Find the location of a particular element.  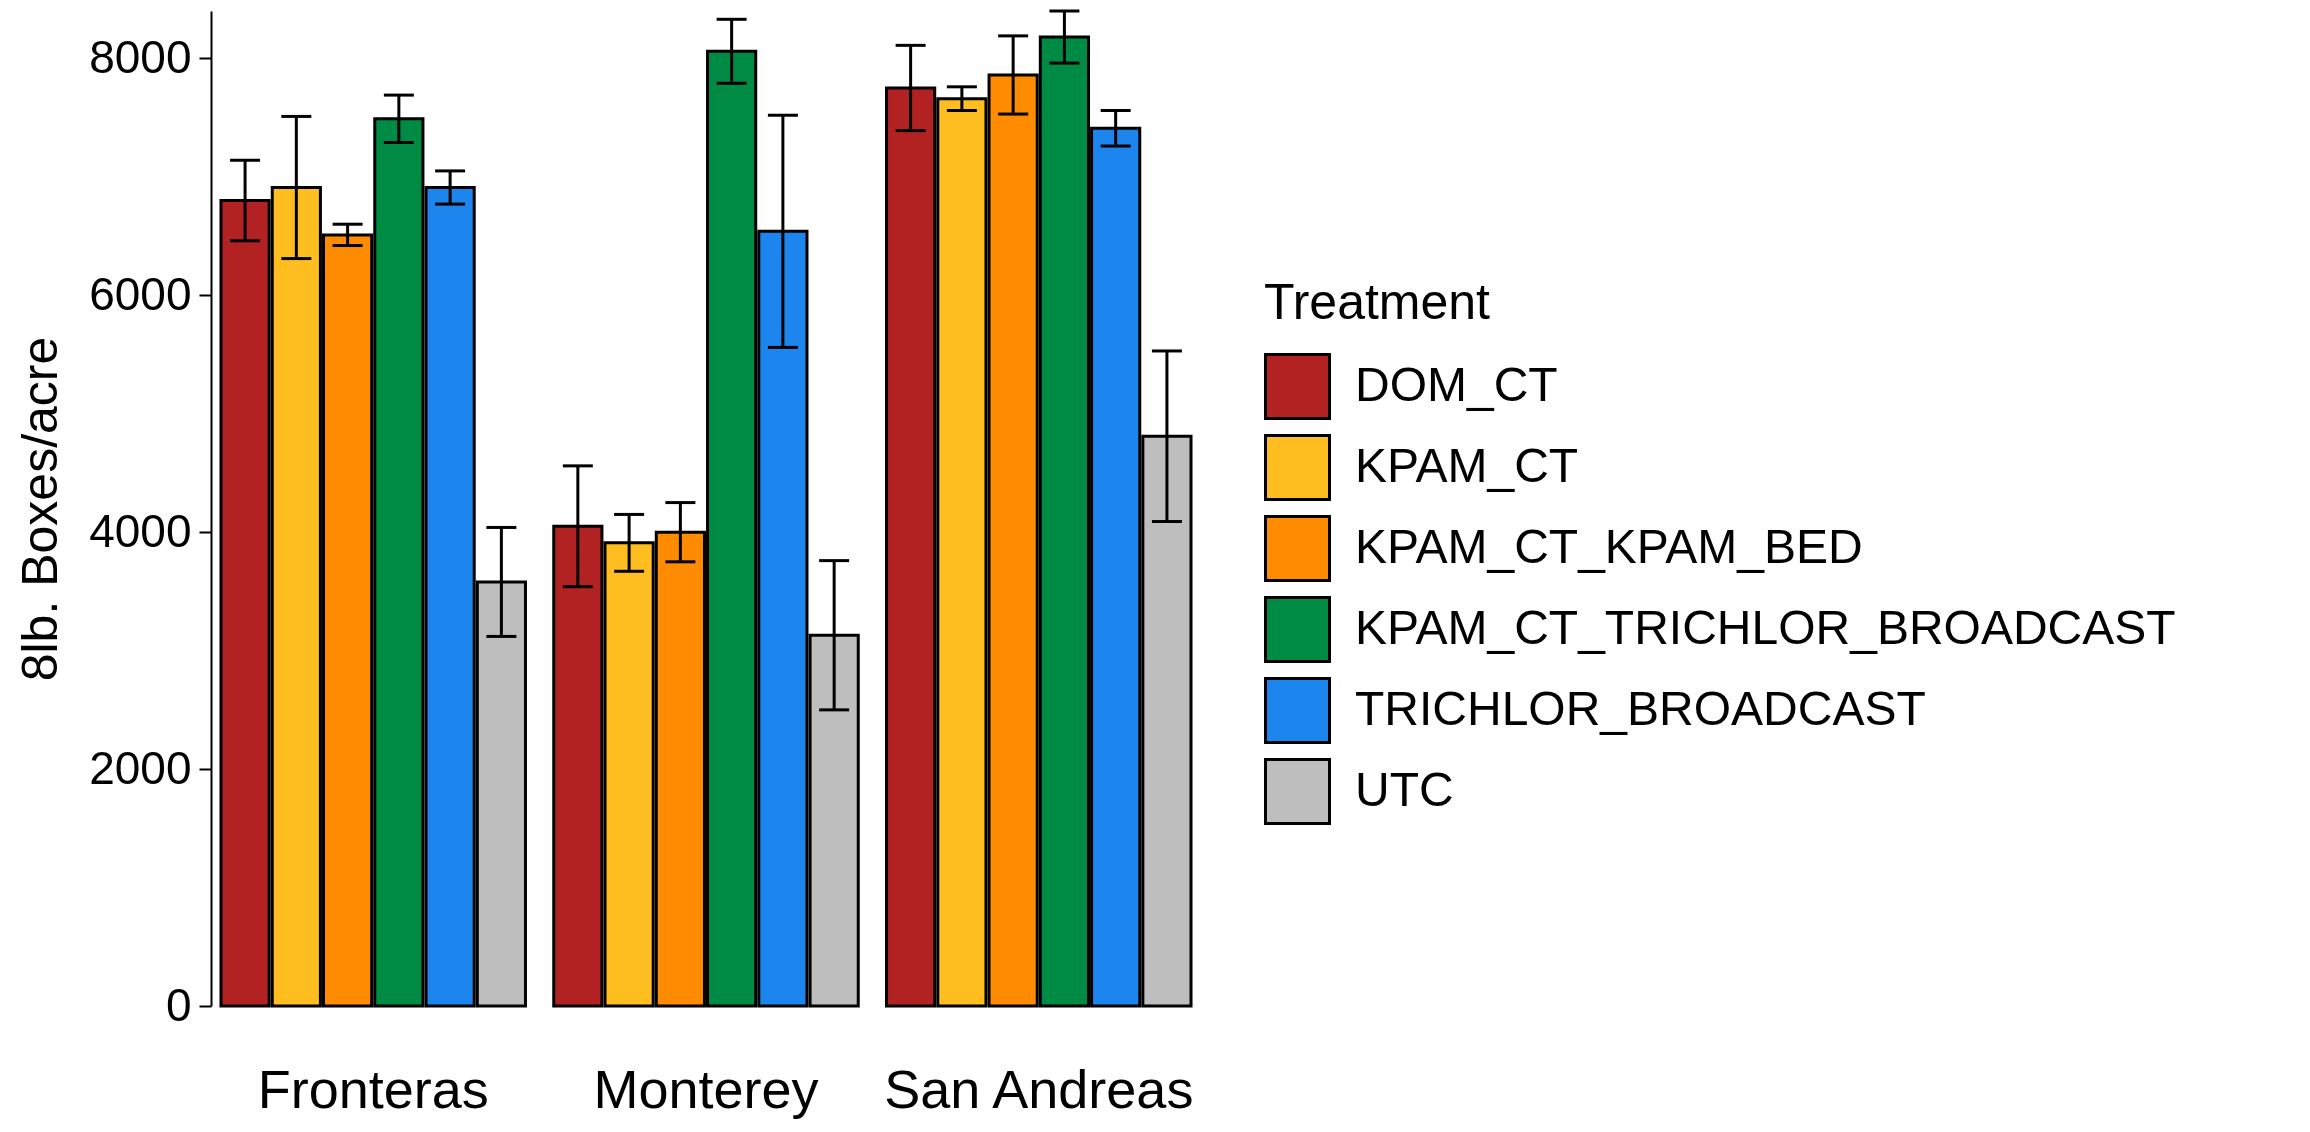

legend-label: UTC is located at coordinates (1404, 789).